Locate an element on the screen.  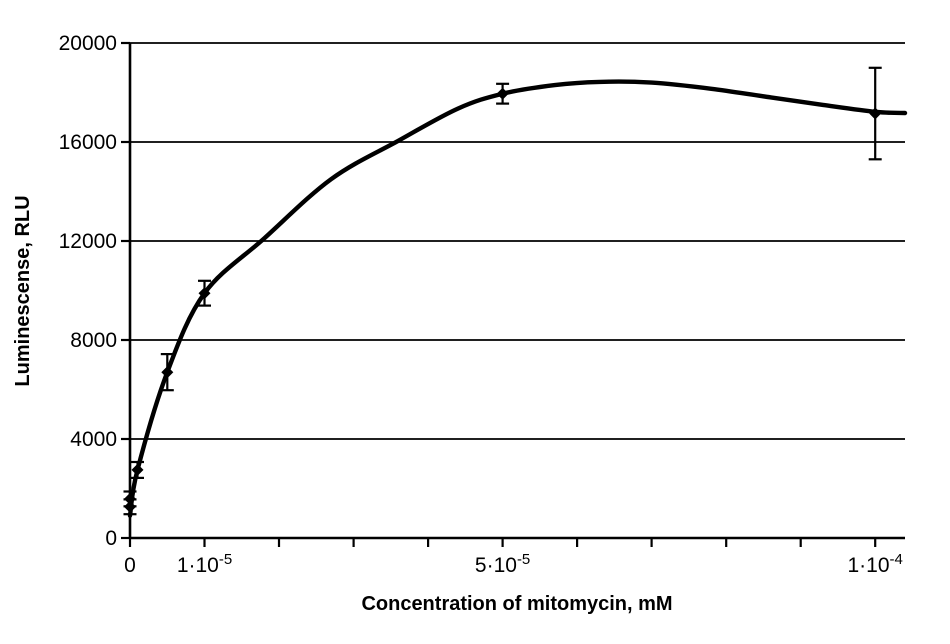
x-tick-label: 1·10⁻⁵ is located at coordinates (204, 564).